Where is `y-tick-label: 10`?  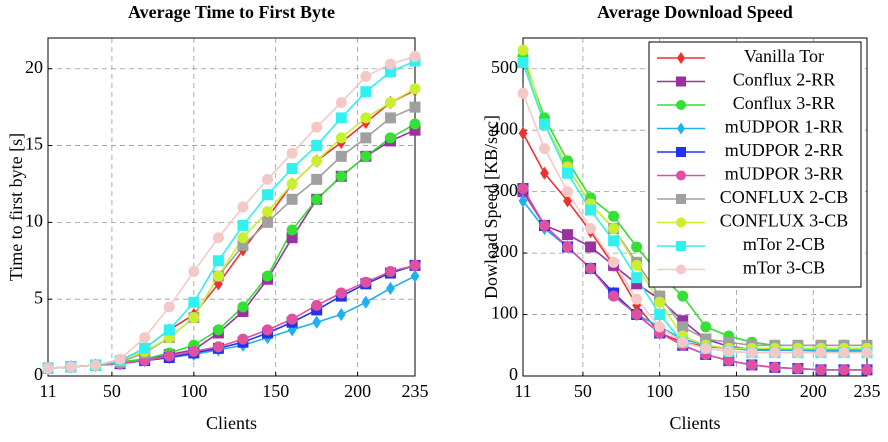 y-tick-label: 10 is located at coordinates (34, 220).